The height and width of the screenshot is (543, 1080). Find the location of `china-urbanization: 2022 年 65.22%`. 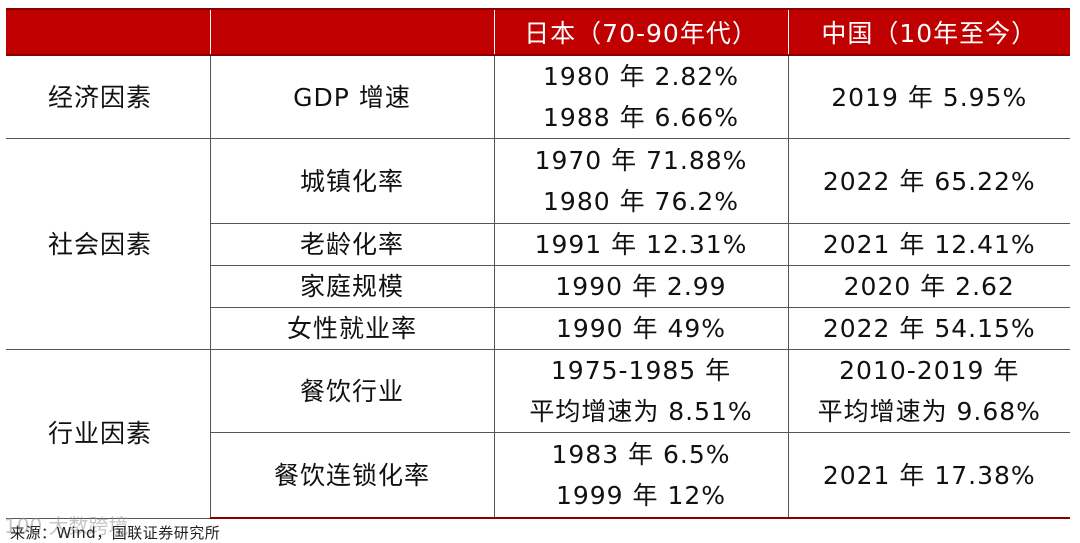

china-urbanization: 2022 年 65.22% is located at coordinates (928, 181).